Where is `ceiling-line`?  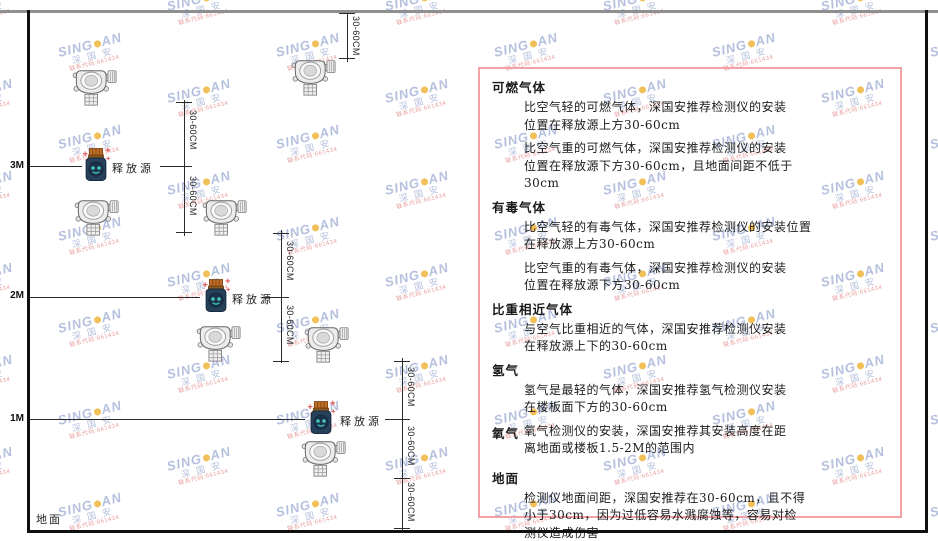 ceiling-line is located at coordinates (469, 11).